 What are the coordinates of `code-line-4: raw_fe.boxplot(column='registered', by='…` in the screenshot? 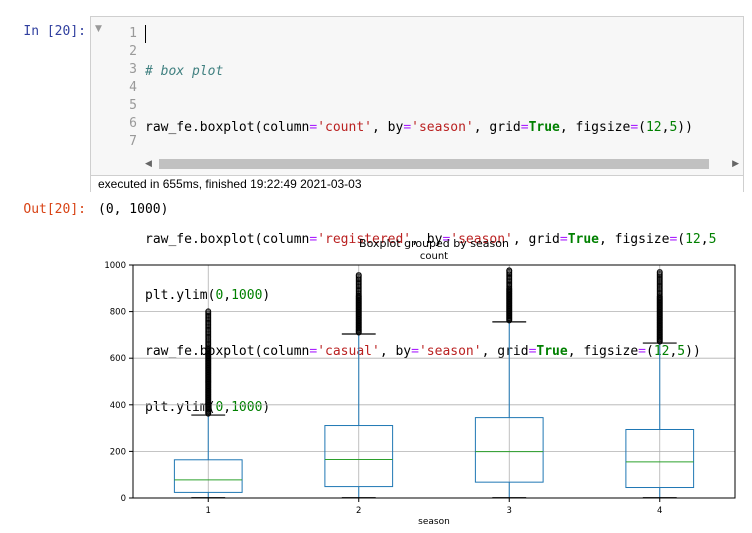 It's located at (431, 239).